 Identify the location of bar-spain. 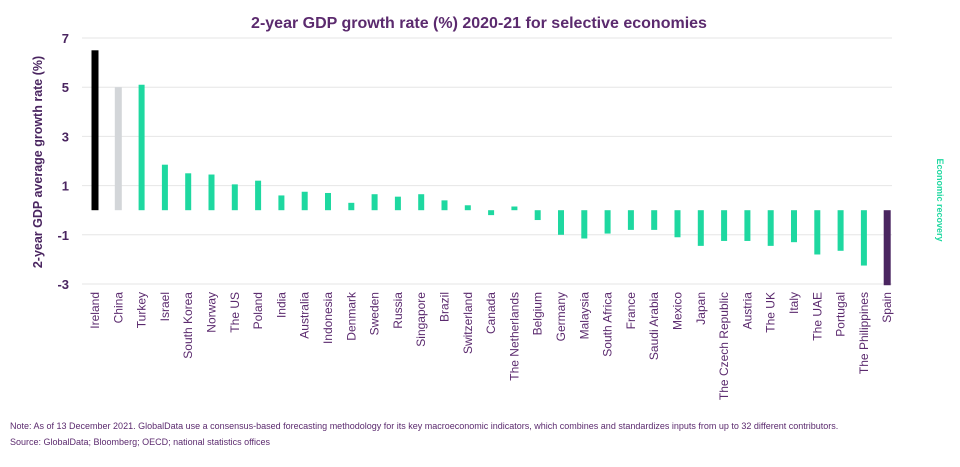
(887, 248).